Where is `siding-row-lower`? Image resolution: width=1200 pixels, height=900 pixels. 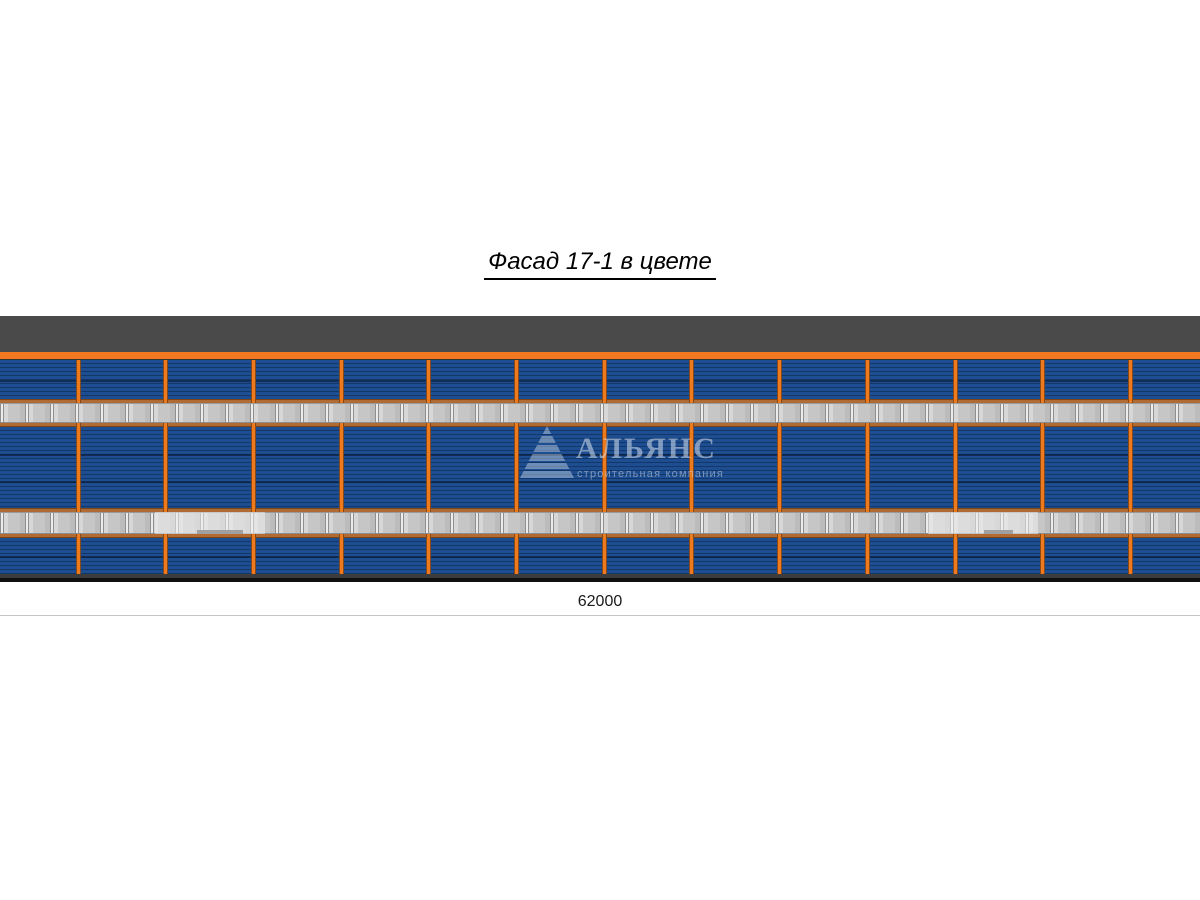
siding-row-lower is located at coordinates (600, 556).